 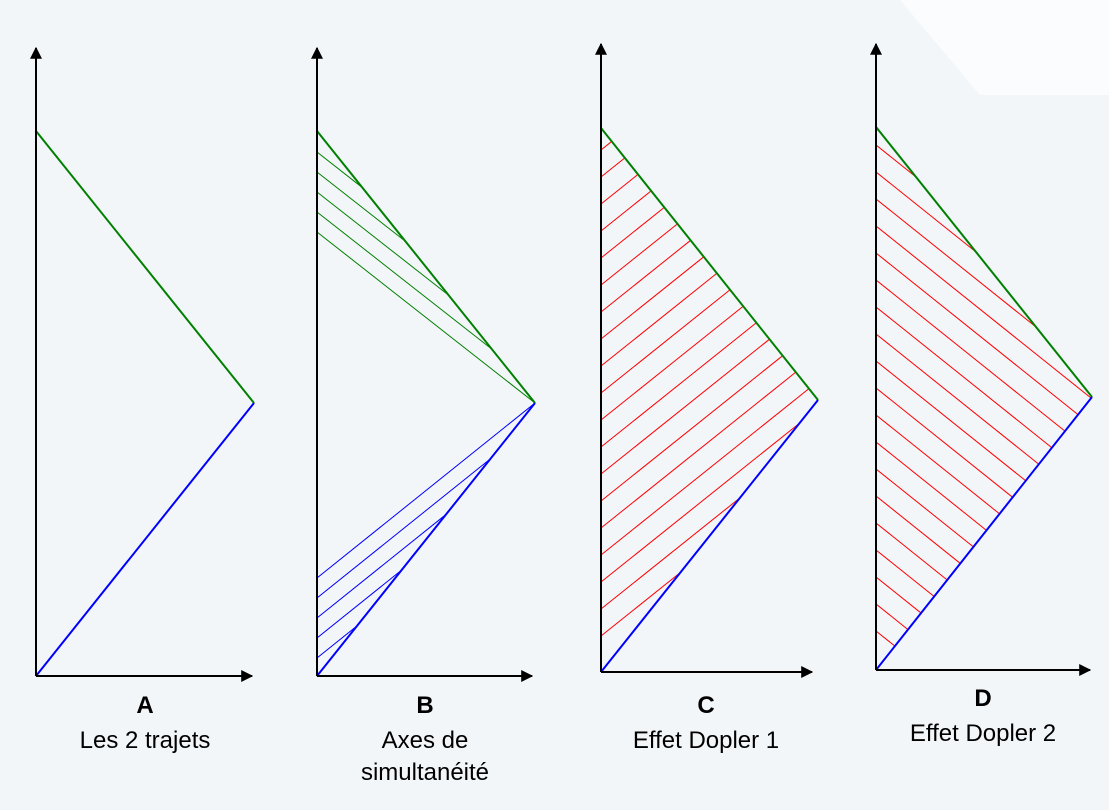 What do you see at coordinates (425, 772) in the screenshot?
I see `panel-caption: simultanéité` at bounding box center [425, 772].